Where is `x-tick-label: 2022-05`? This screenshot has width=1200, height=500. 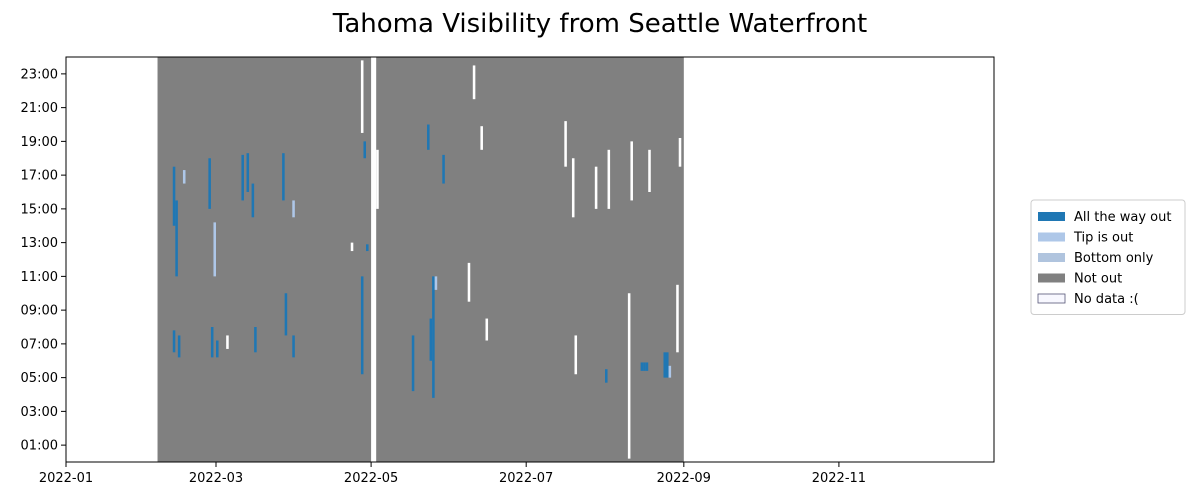 x-tick-label: 2022-05 is located at coordinates (371, 478).